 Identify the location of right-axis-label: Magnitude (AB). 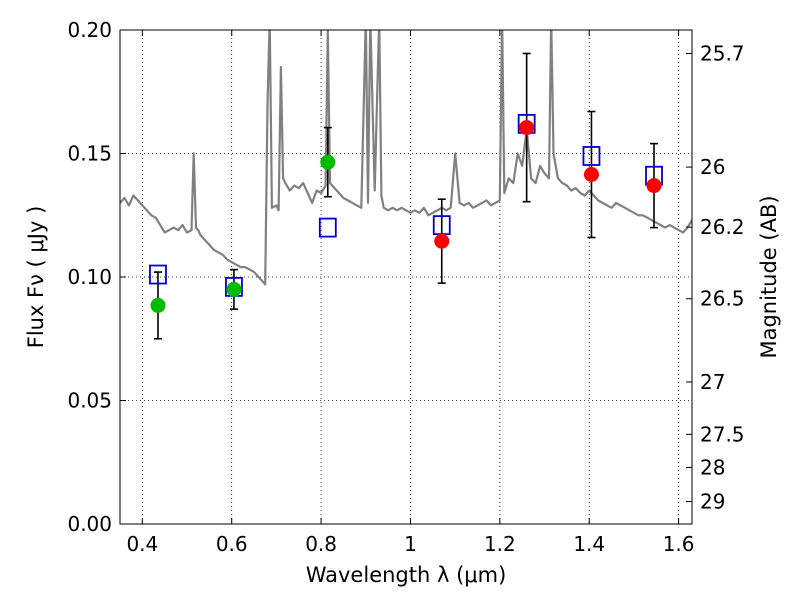
(769, 276).